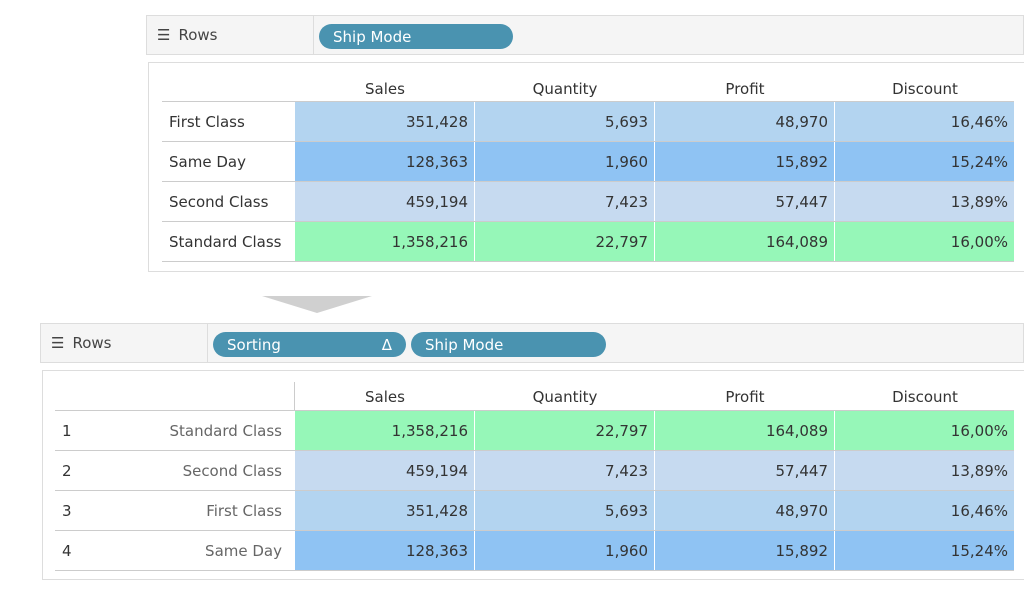 This screenshot has width=1024, height=589. Describe the element at coordinates (317, 304) in the screenshot. I see `arrow-down-icon` at that location.